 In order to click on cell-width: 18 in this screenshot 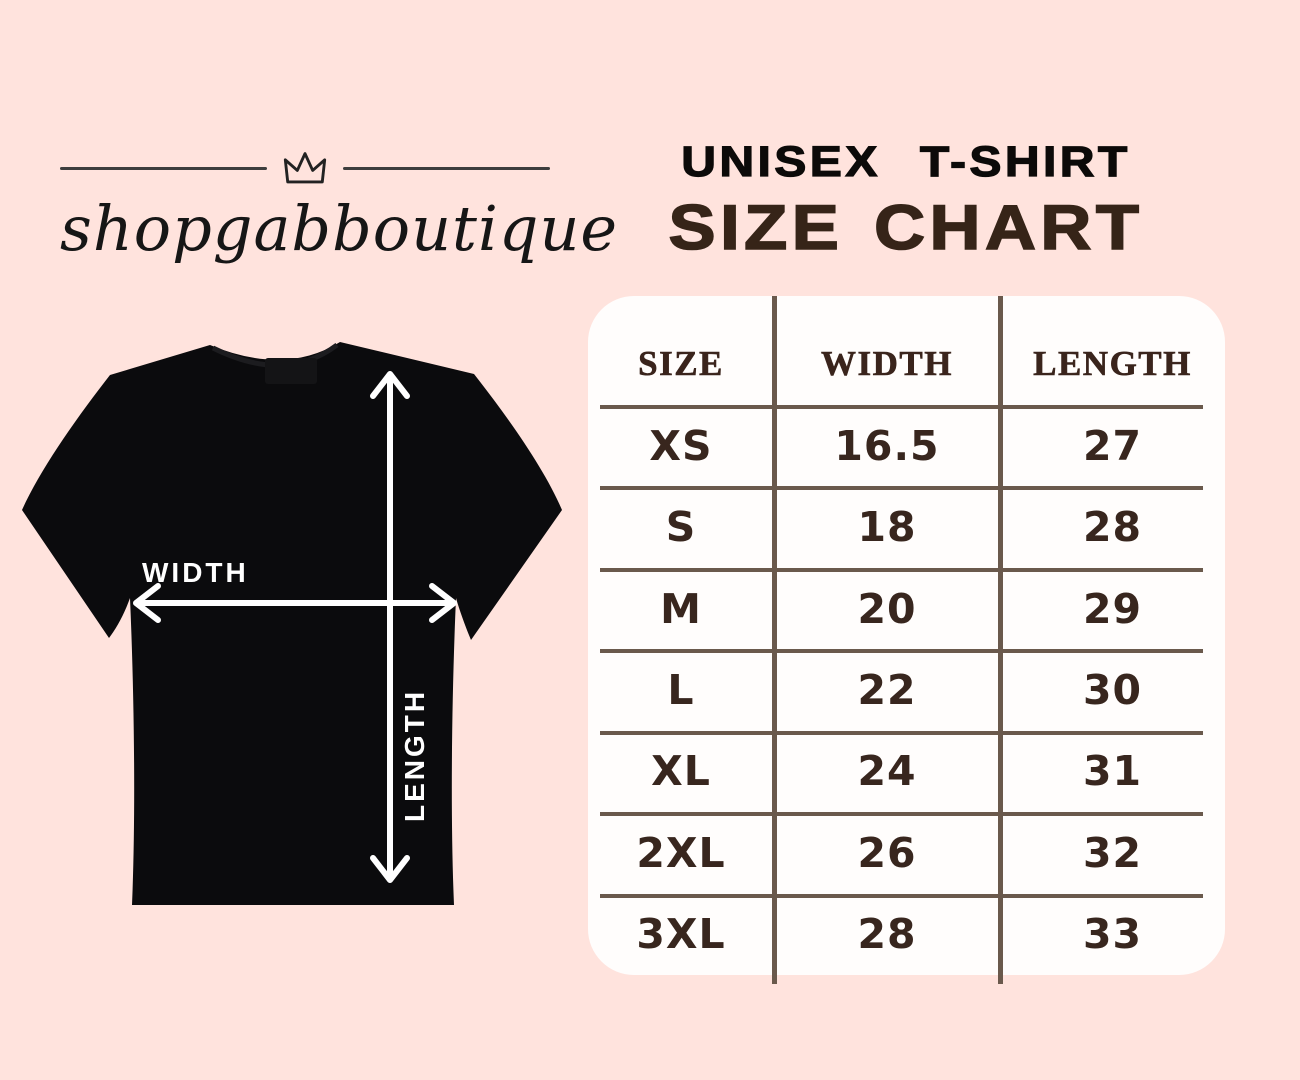, I will do `click(887, 527)`.